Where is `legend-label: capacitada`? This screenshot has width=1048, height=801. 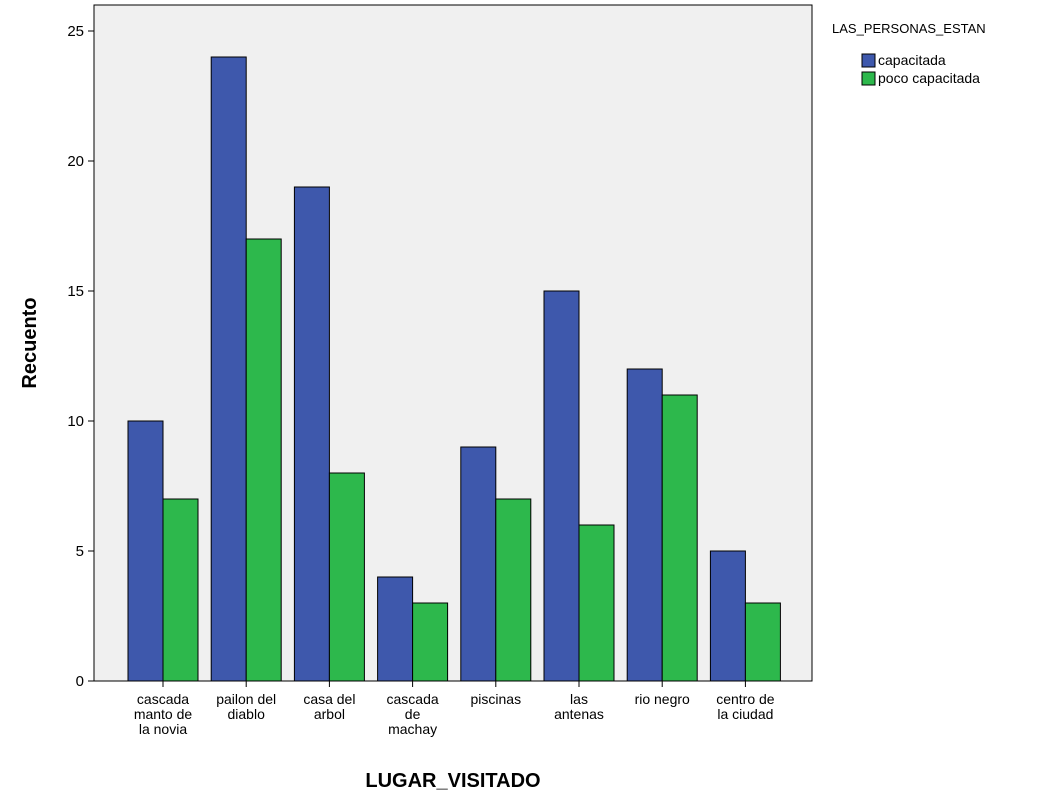
legend-label: capacitada is located at coordinates (912, 60).